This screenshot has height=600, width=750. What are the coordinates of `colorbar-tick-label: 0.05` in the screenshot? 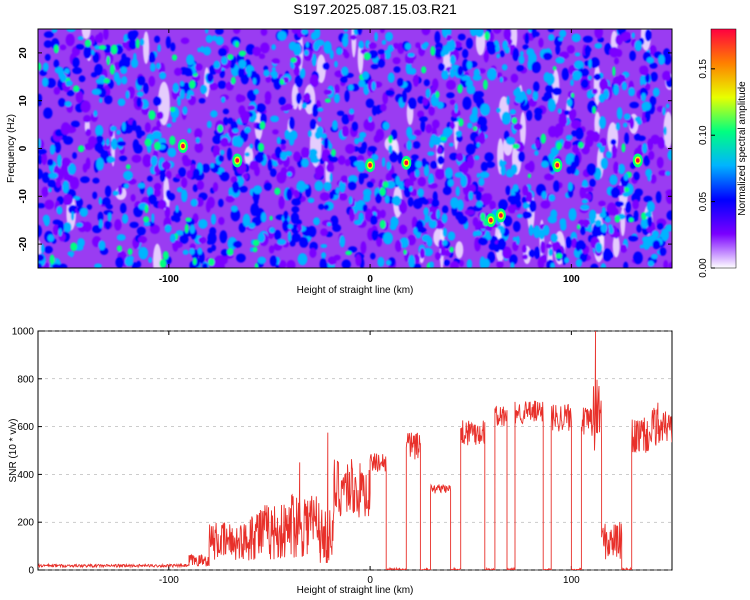 It's located at (703, 201).